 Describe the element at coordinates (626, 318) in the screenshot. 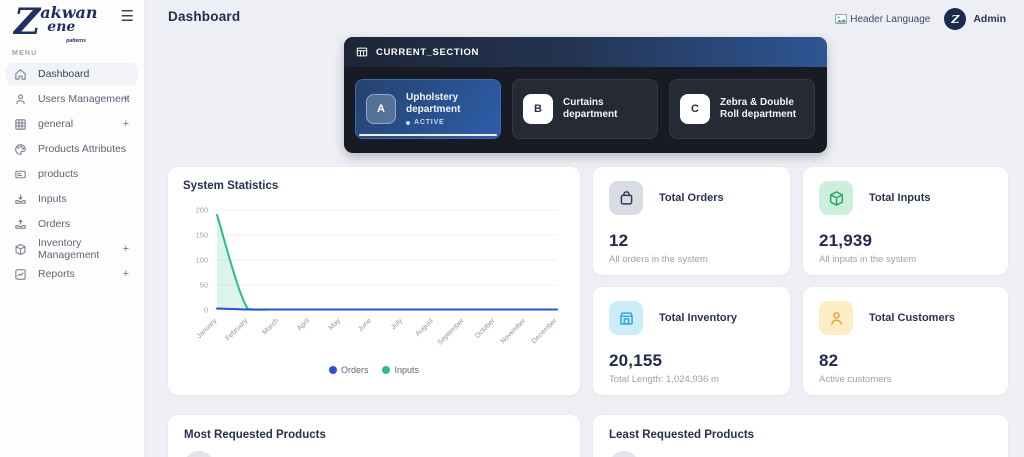

I see `store-icon` at that location.